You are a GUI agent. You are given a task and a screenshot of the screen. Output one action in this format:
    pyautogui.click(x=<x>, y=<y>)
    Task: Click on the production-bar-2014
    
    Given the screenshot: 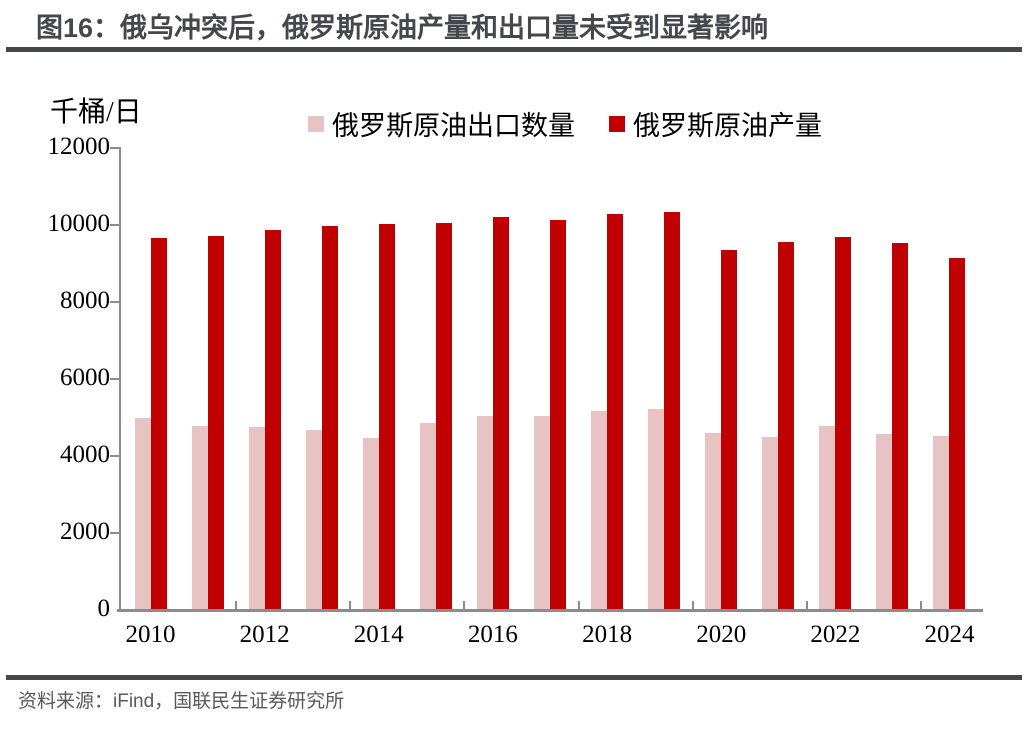 What is the action you would take?
    pyautogui.click(x=386, y=417)
    